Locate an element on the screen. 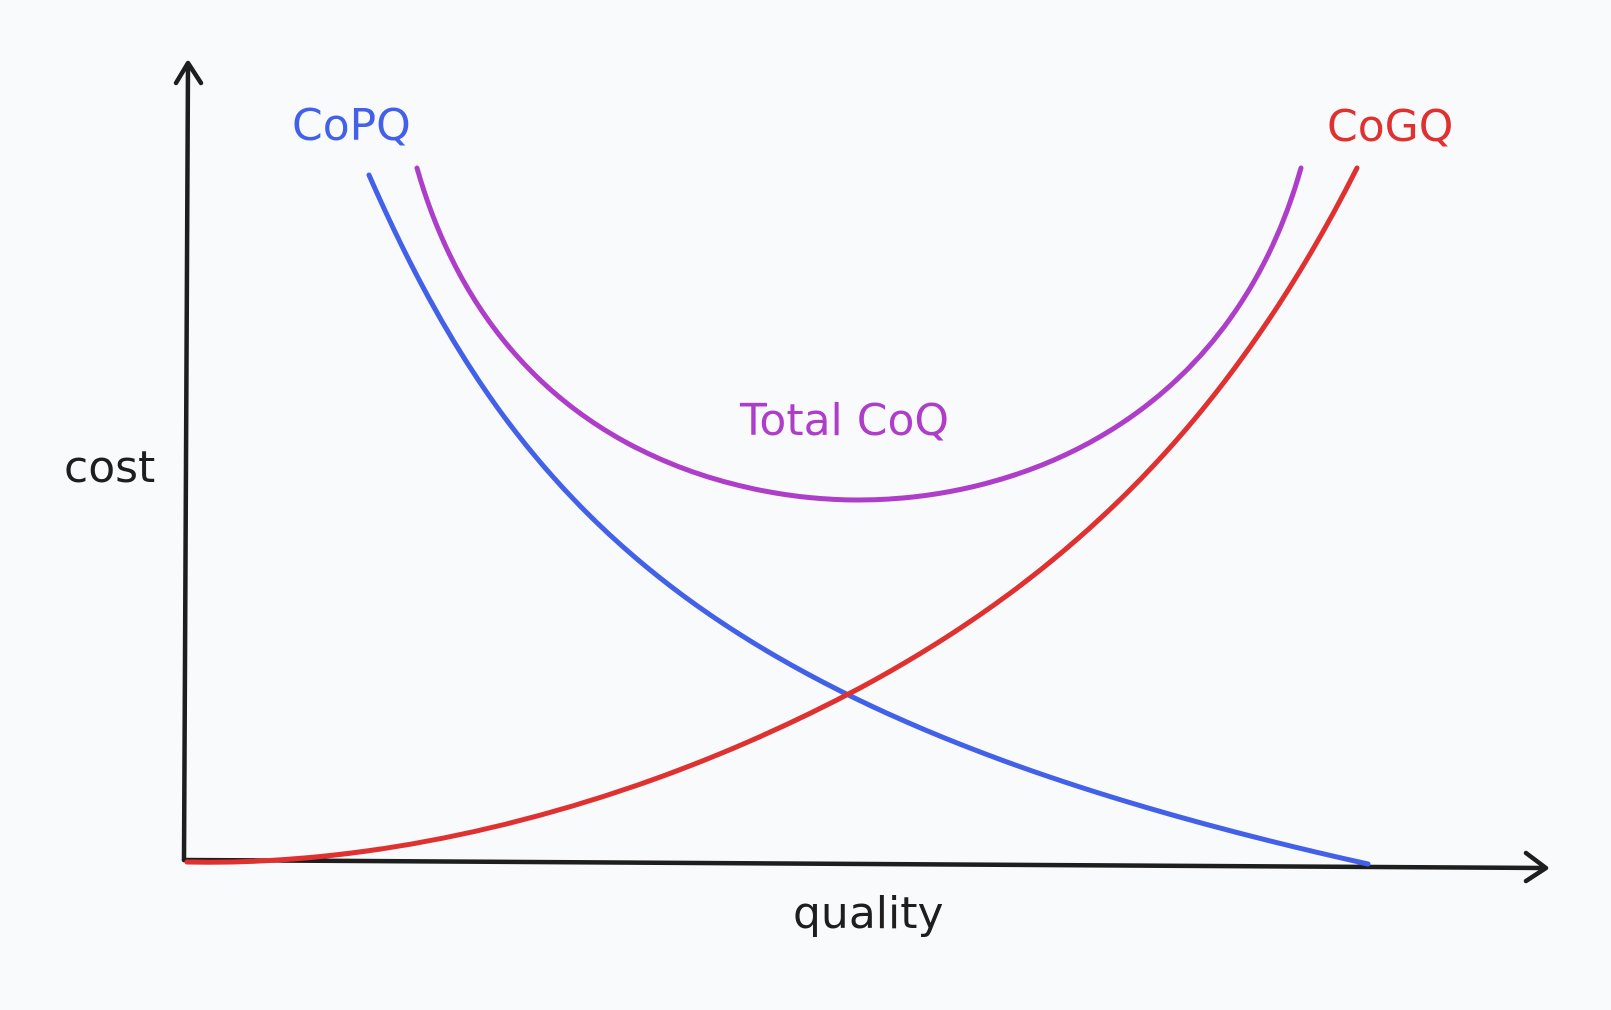  x-axis-line is located at coordinates (864, 864).